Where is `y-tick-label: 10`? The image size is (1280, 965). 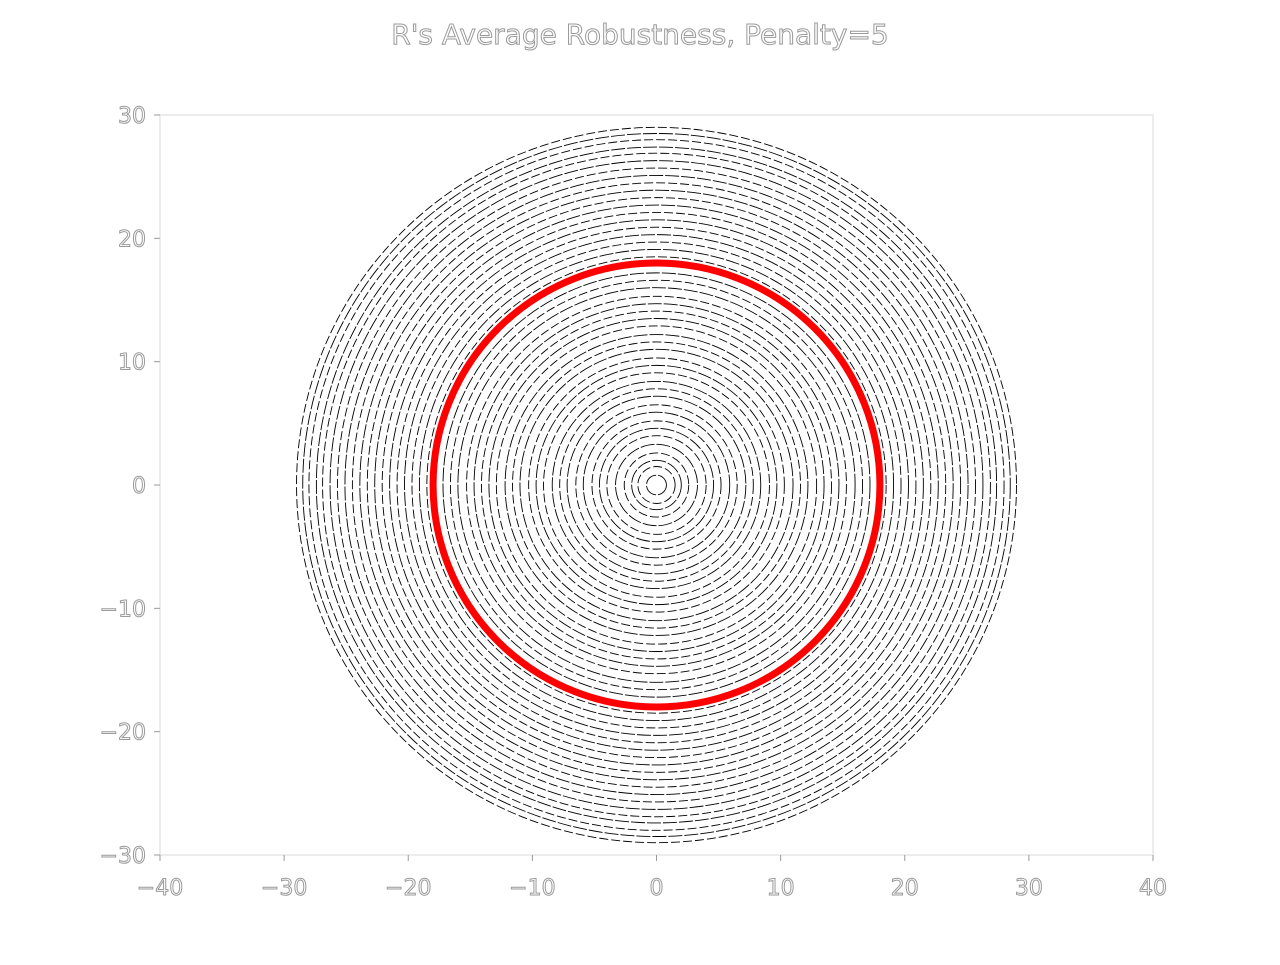
y-tick-label: 10 is located at coordinates (132, 363).